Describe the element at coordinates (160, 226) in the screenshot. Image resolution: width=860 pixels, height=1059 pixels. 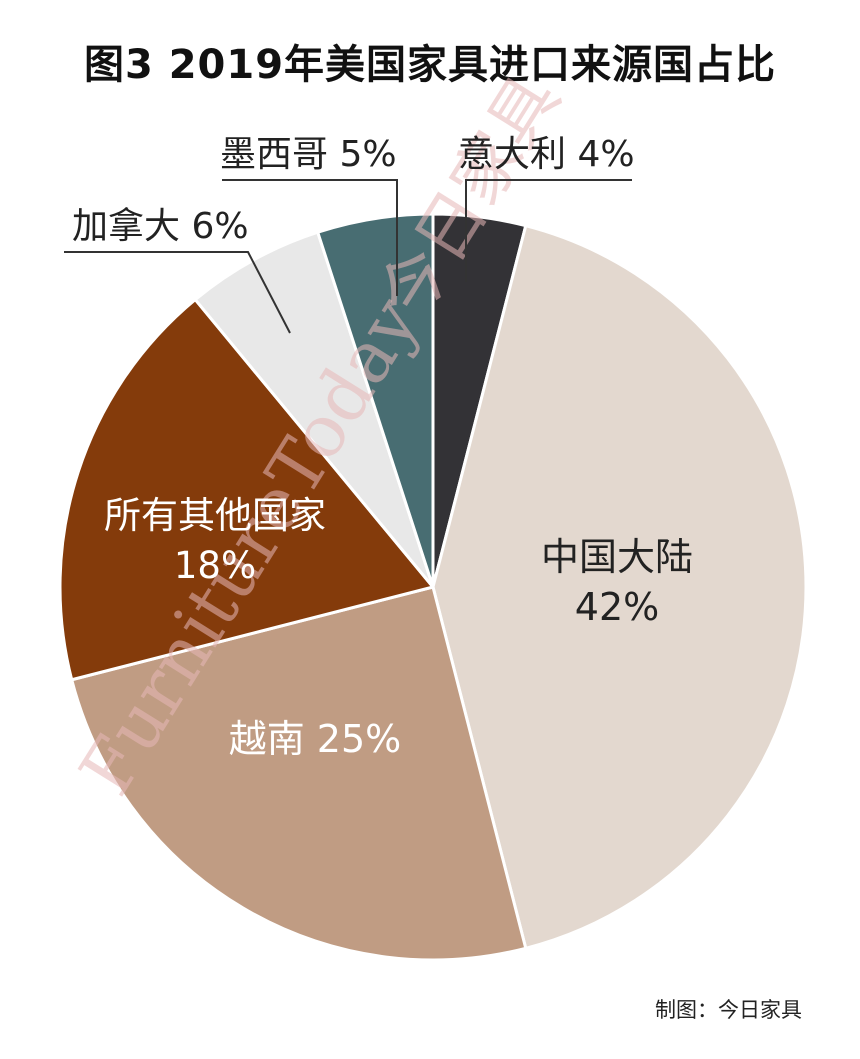
I see `slice-label-4: 加拿大 6%` at that location.